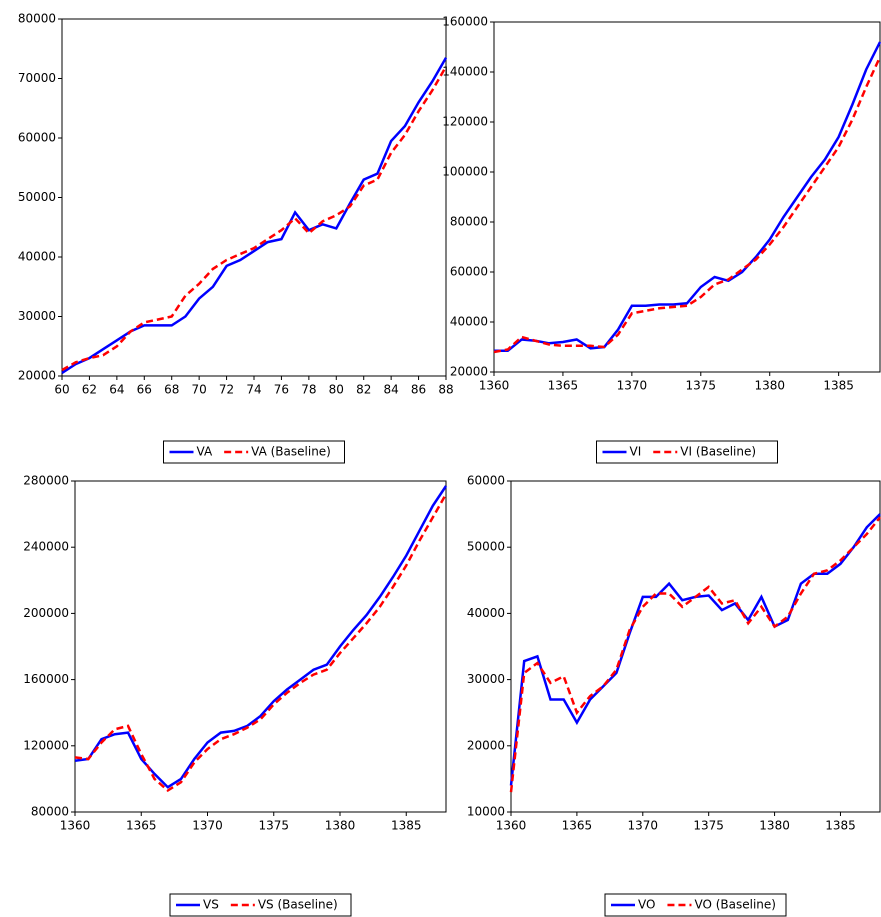  I want to click on y-tick-label: 280000, so click(46, 481).